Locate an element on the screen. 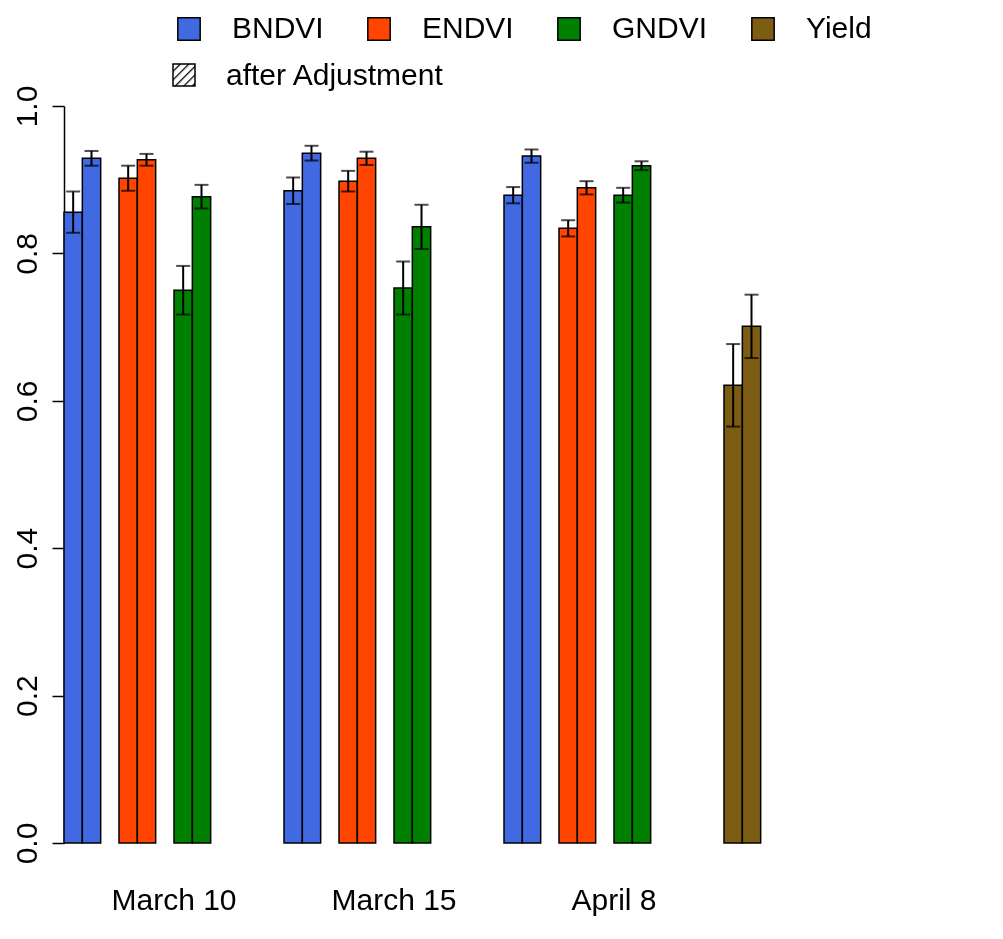 The height and width of the screenshot is (939, 1003). legend-label: GNDVI is located at coordinates (660, 27).